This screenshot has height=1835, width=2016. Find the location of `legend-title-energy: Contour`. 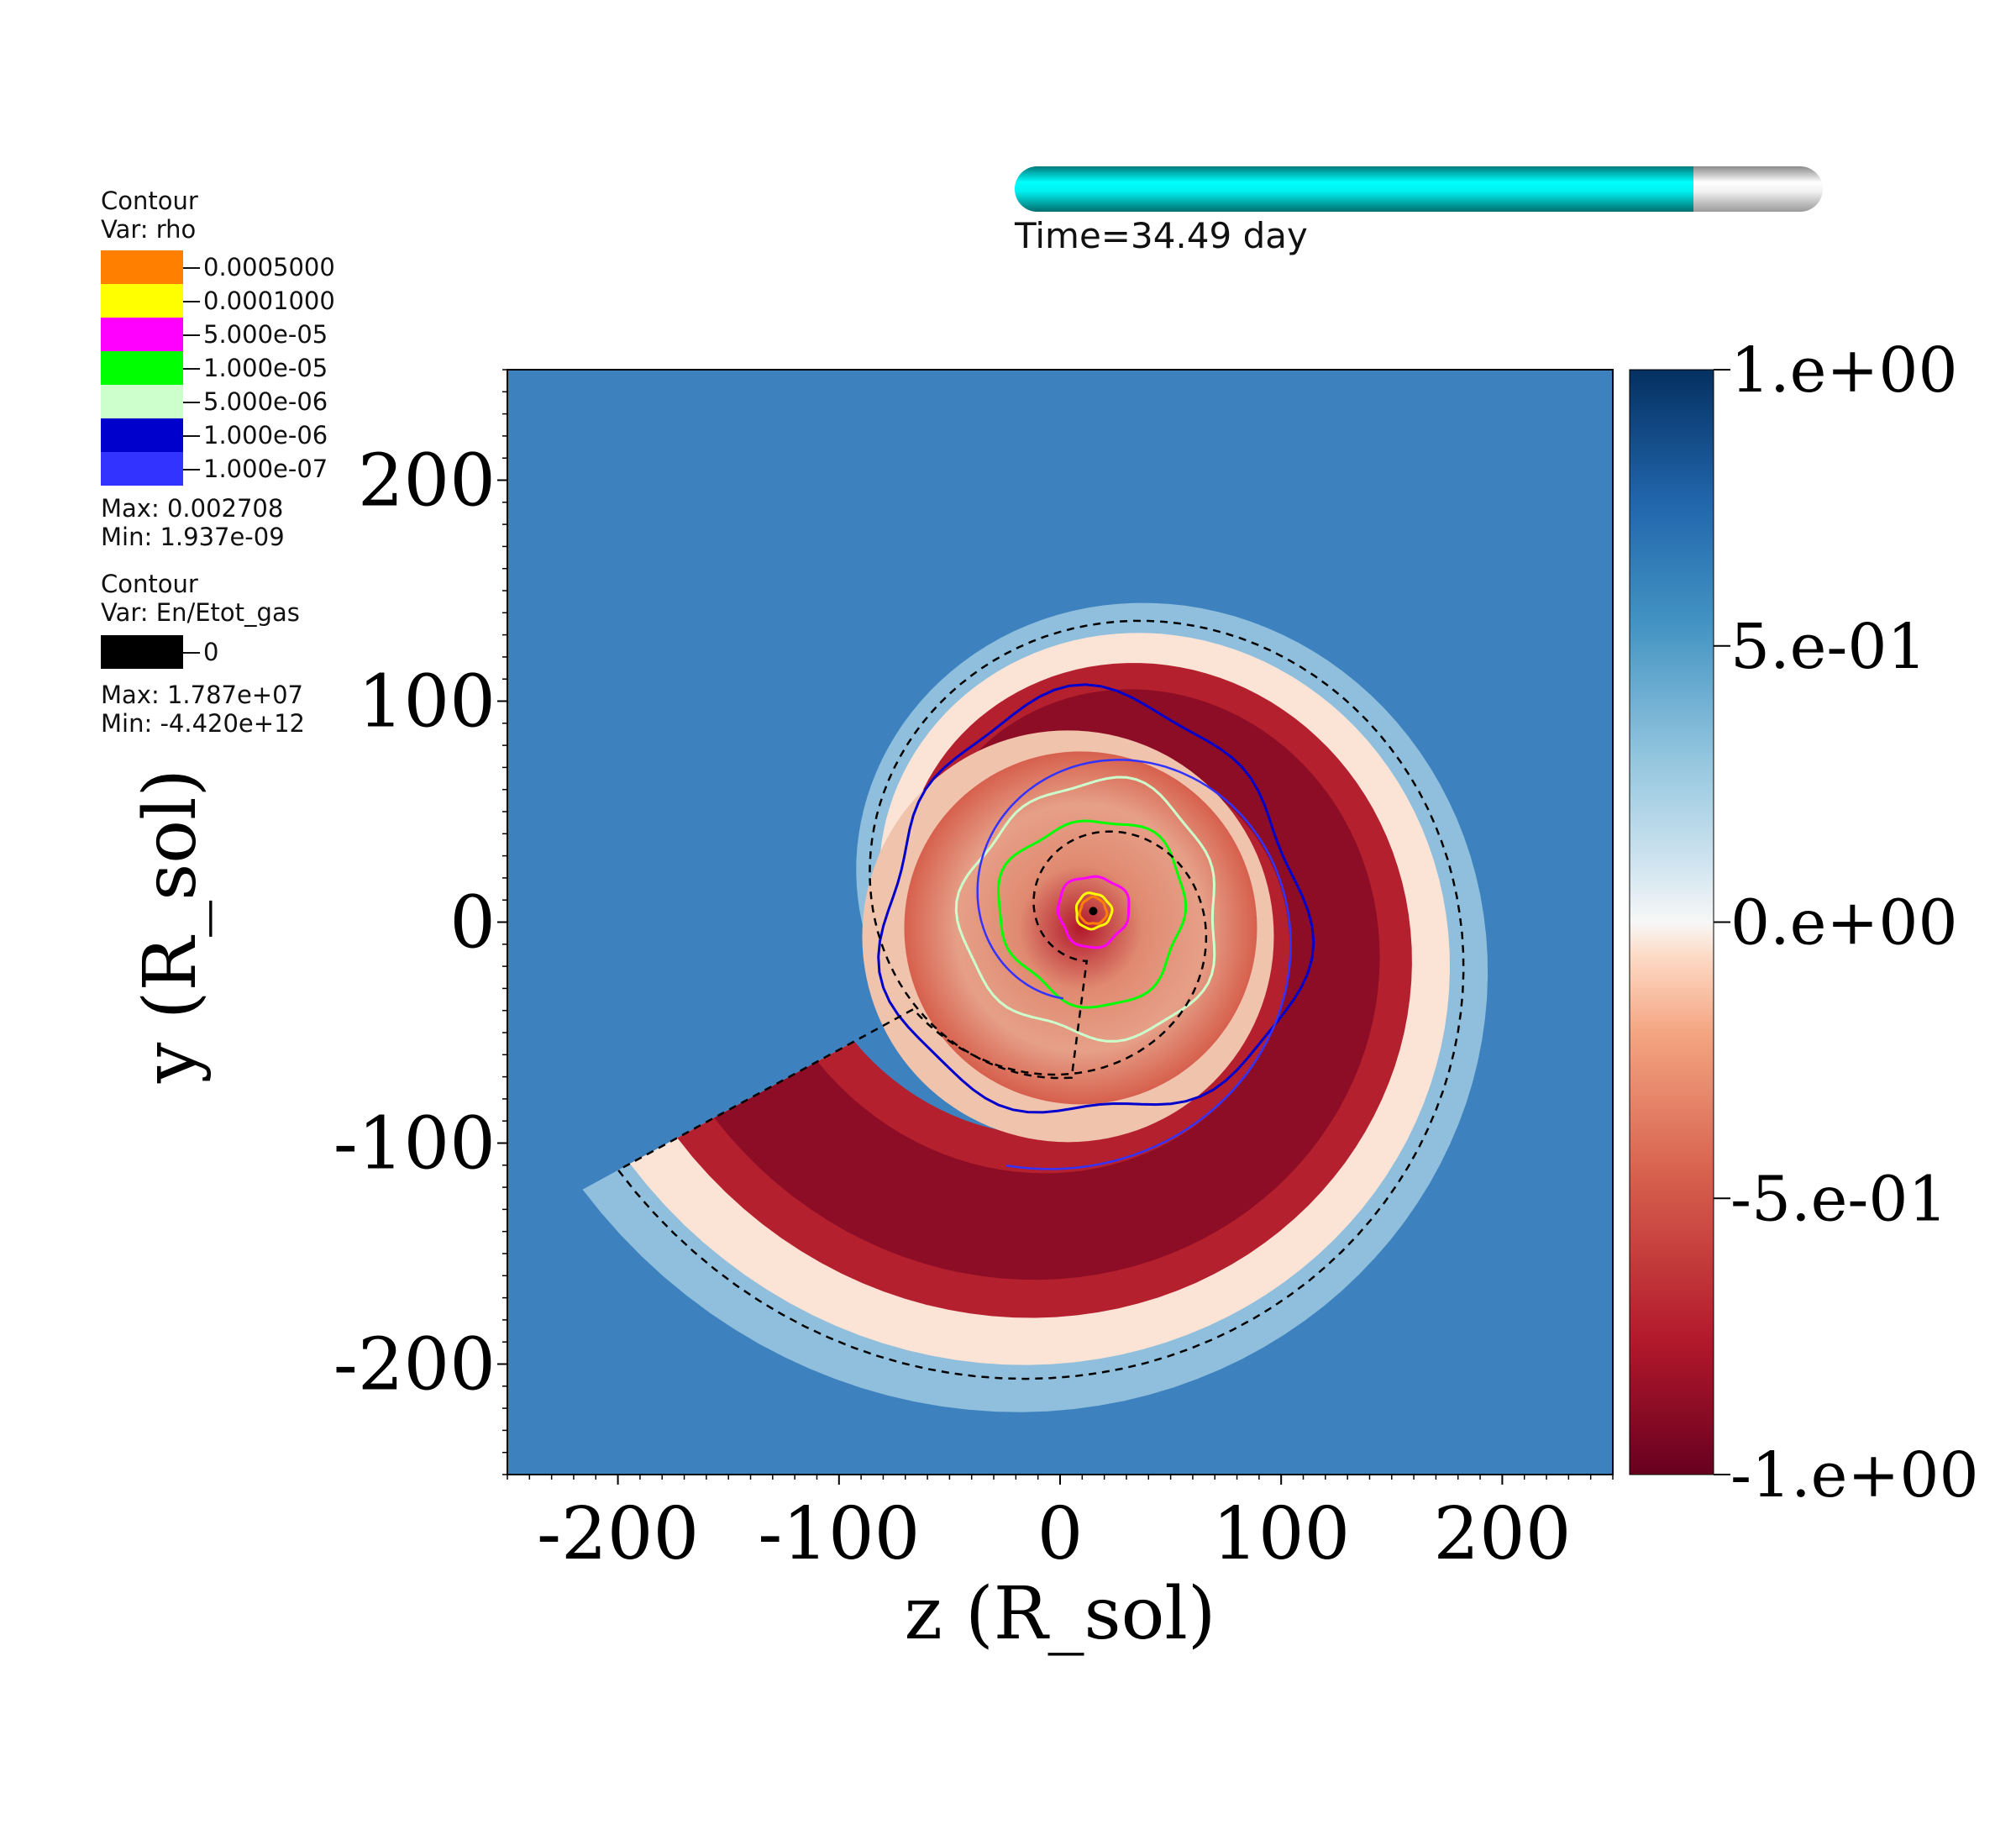

legend-title-energy: Contour is located at coordinates (149, 584).